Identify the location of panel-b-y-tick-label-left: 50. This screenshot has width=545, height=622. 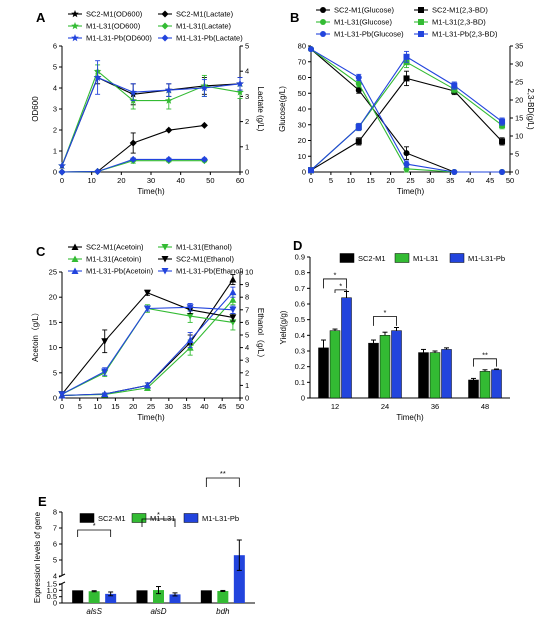
(302, 93).